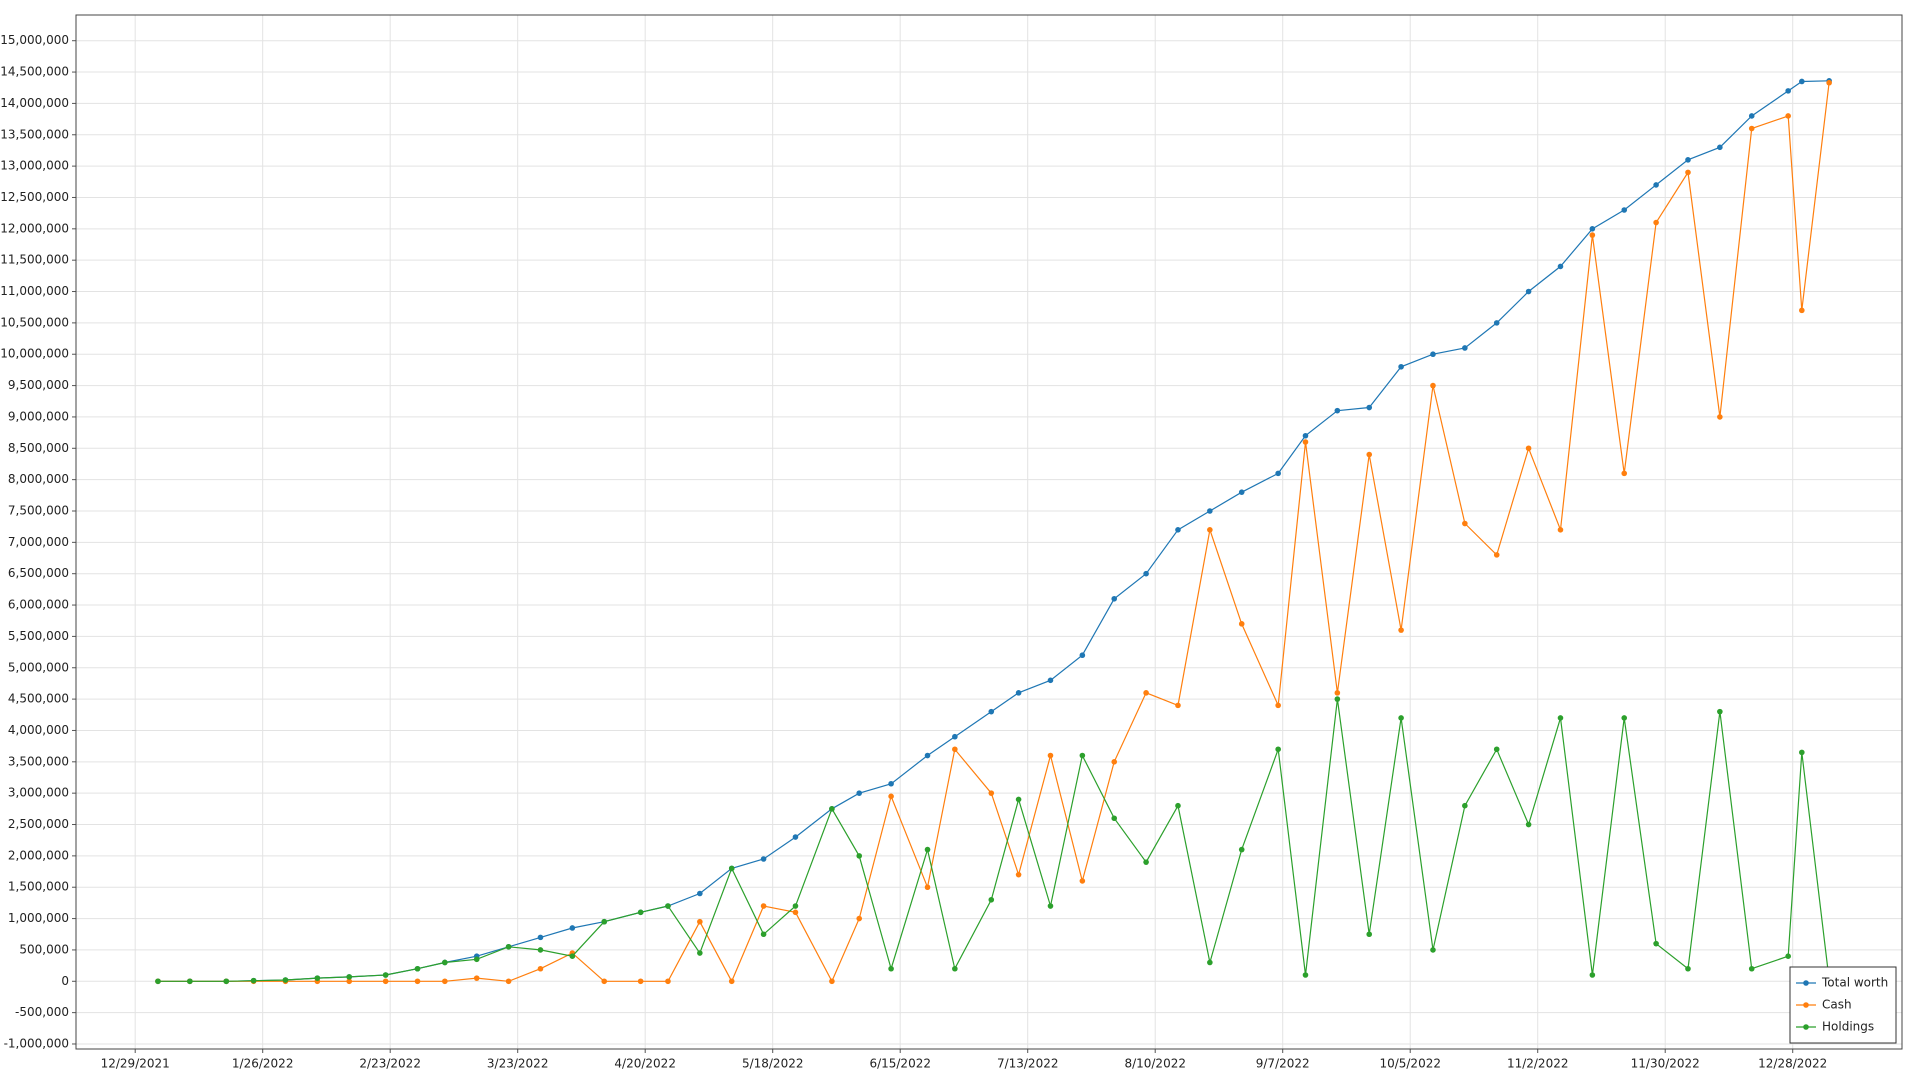 This screenshot has width=1920, height=1084. Describe the element at coordinates (38, 699) in the screenshot. I see `y-tick-label: 4,500,000` at that location.